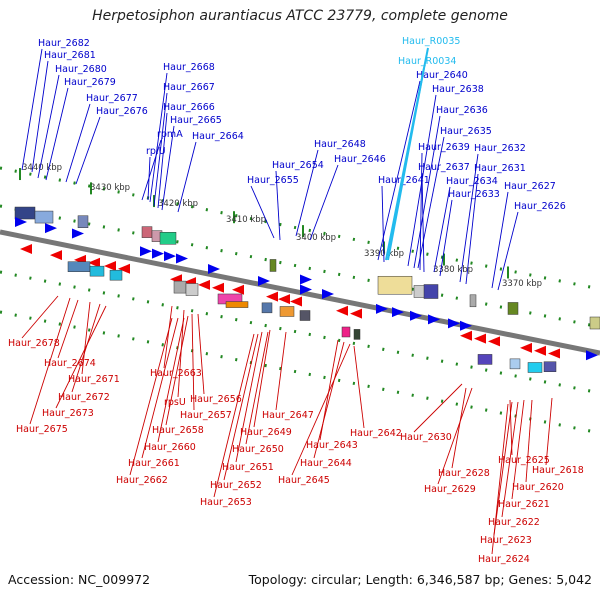 The image size is (600, 600). I want to click on reverse-gene-label: Haur_2629, so click(450, 489).